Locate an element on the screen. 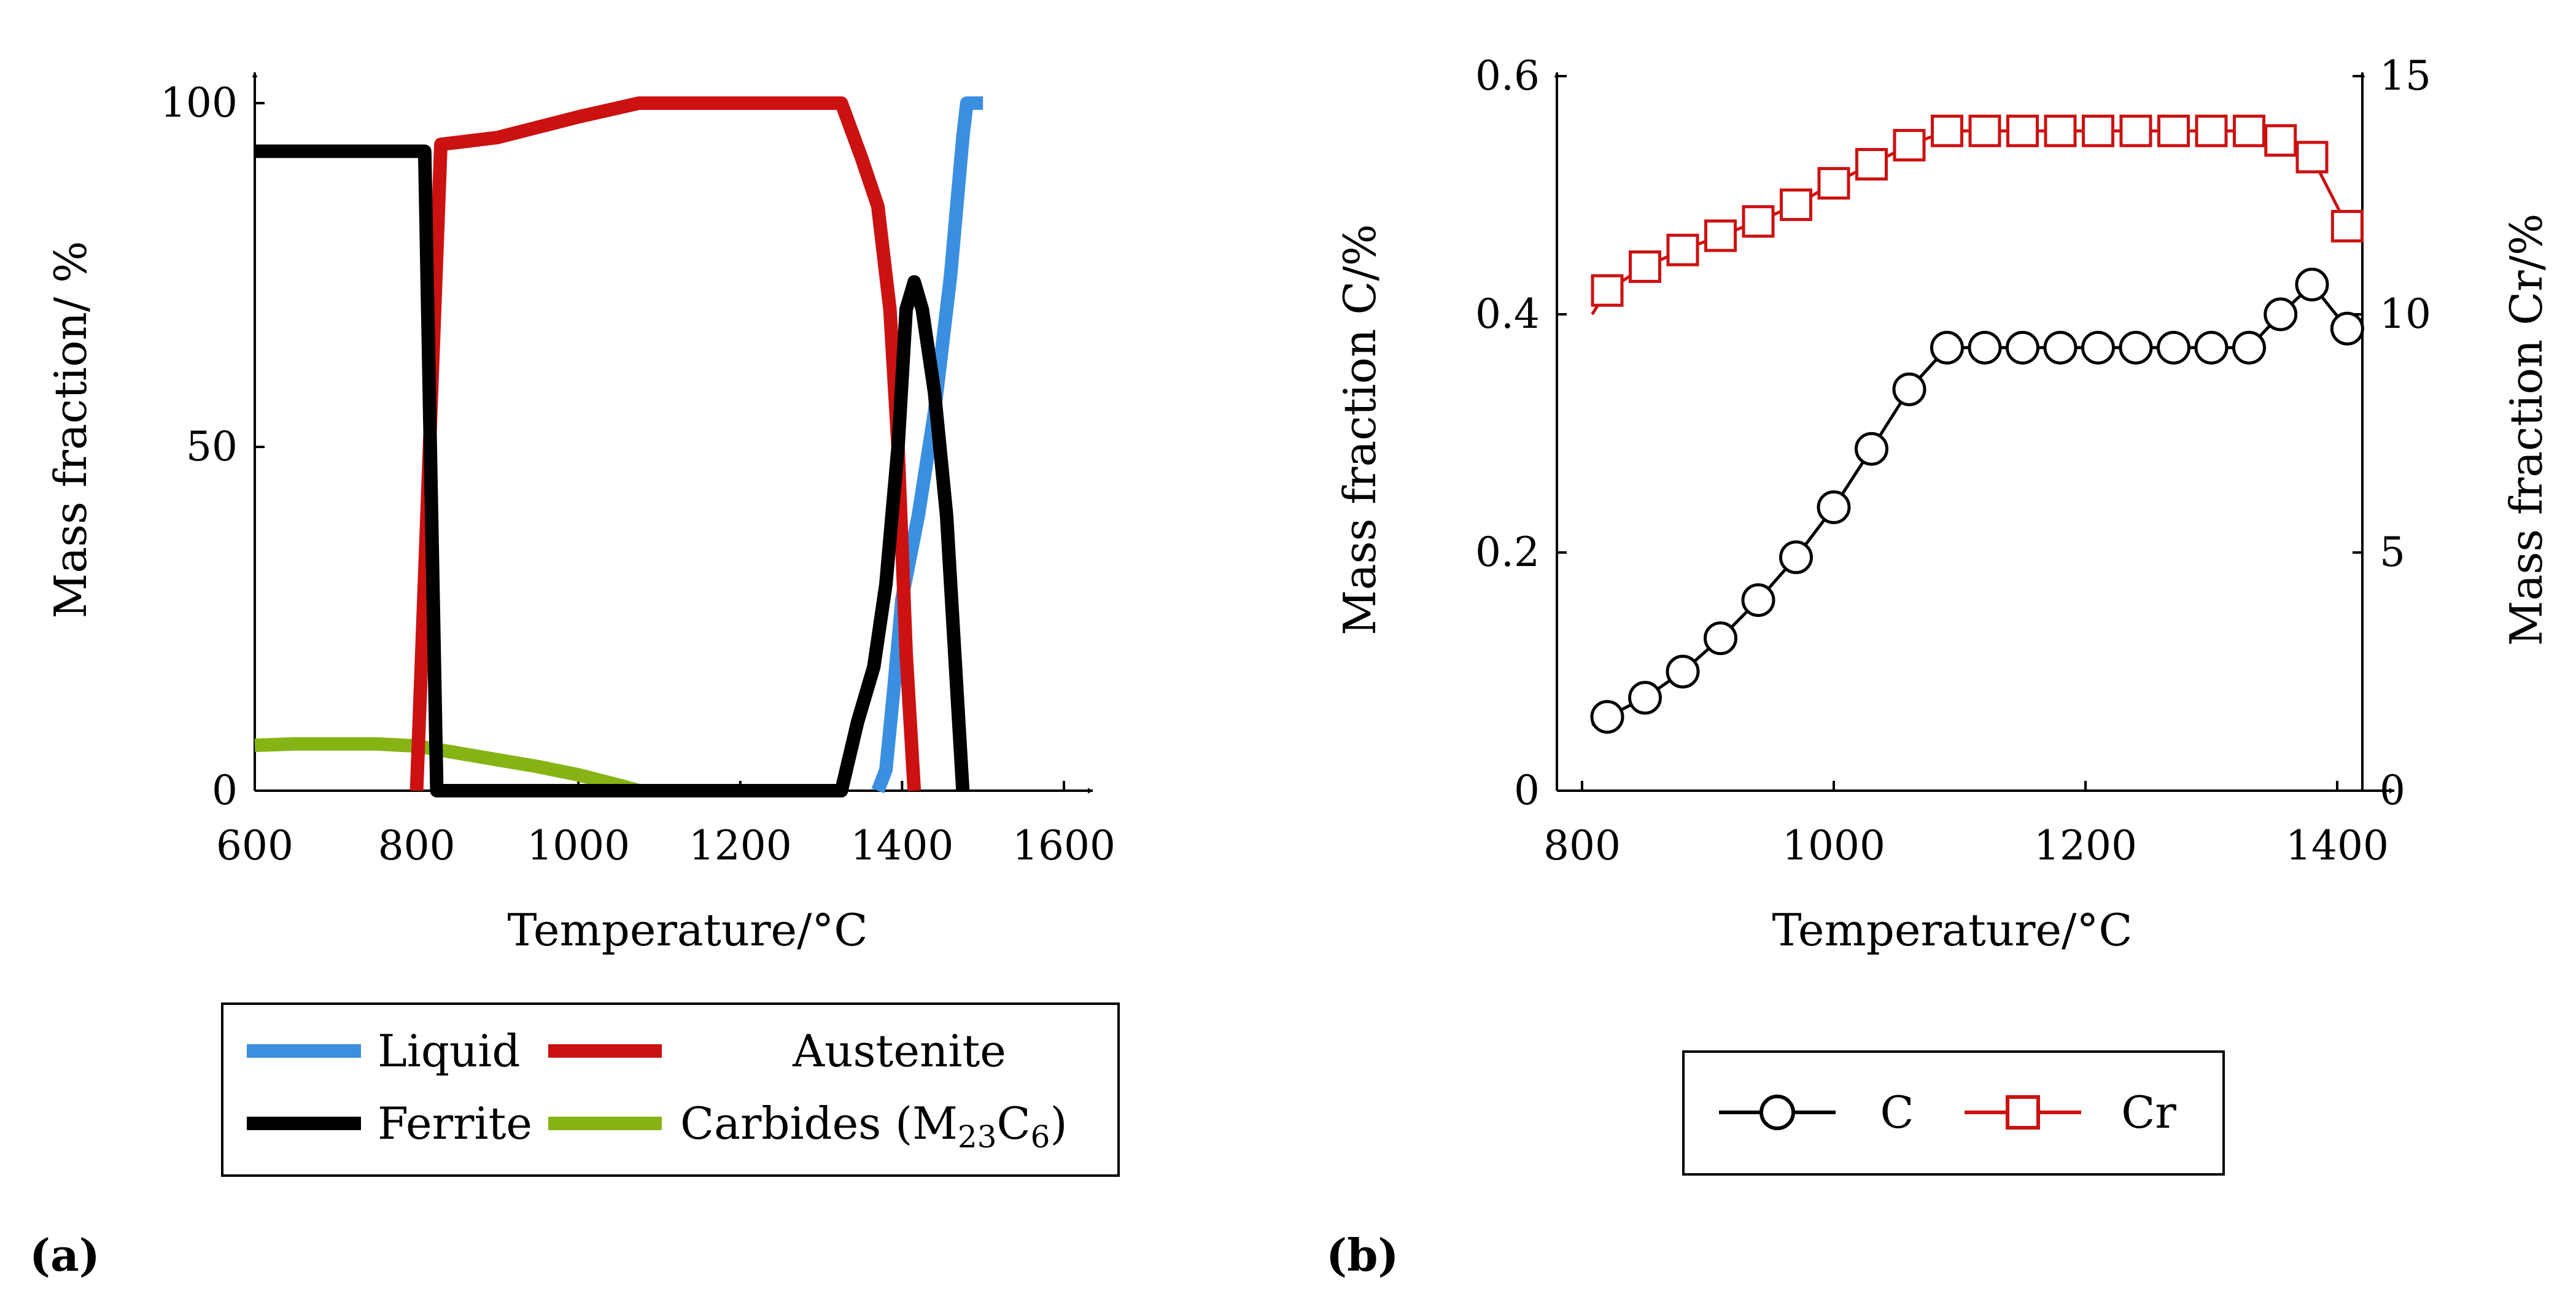 Image resolution: width=2576 pixels, height=1299 pixels. chart-b-x-tick-label: 1200 is located at coordinates (2085, 845).